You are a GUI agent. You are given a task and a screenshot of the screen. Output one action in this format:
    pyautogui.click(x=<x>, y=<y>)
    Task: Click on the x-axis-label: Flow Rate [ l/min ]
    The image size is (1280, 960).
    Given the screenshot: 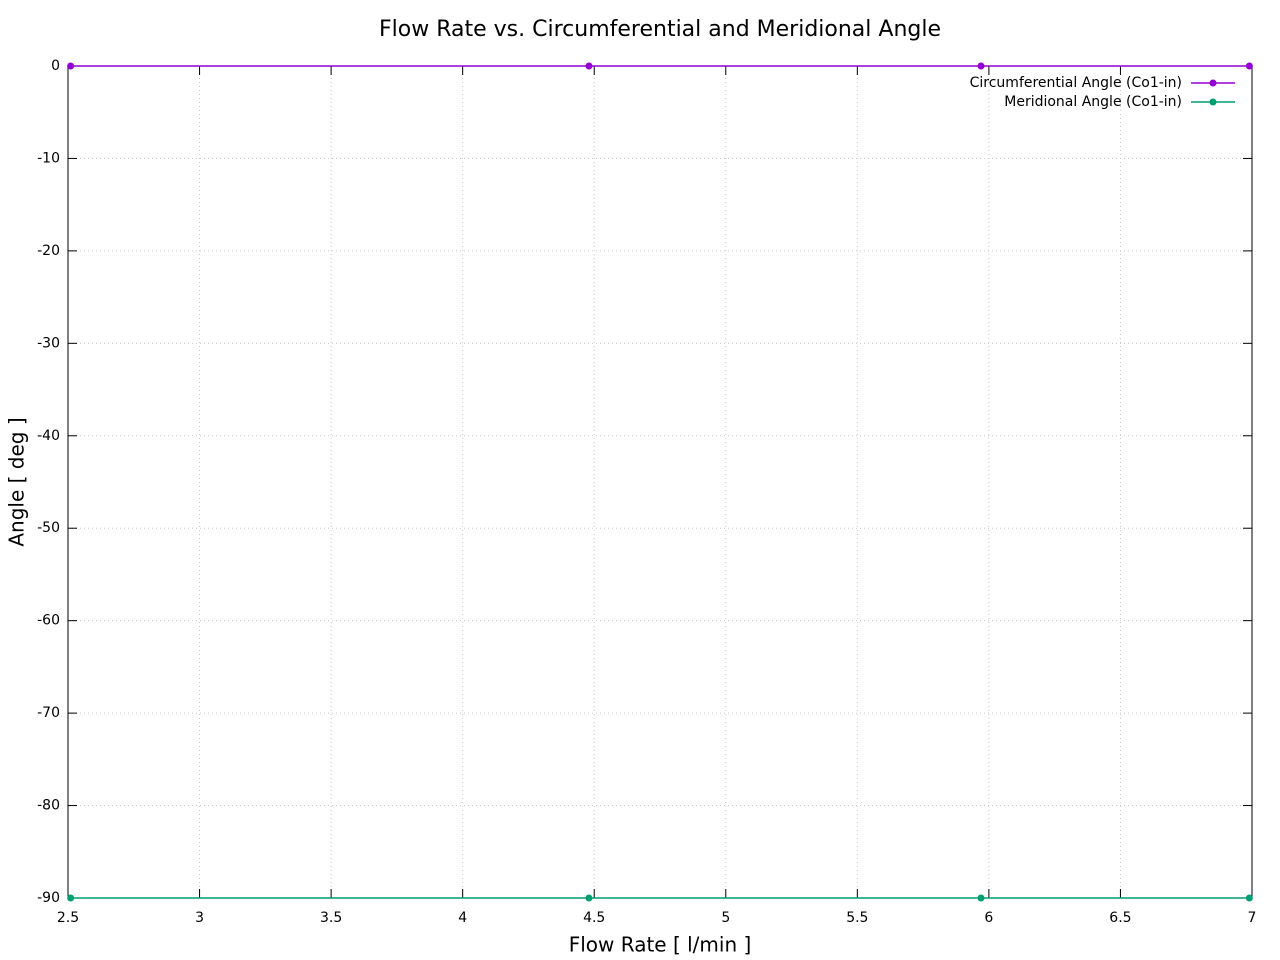 What is the action you would take?
    pyautogui.click(x=660, y=945)
    